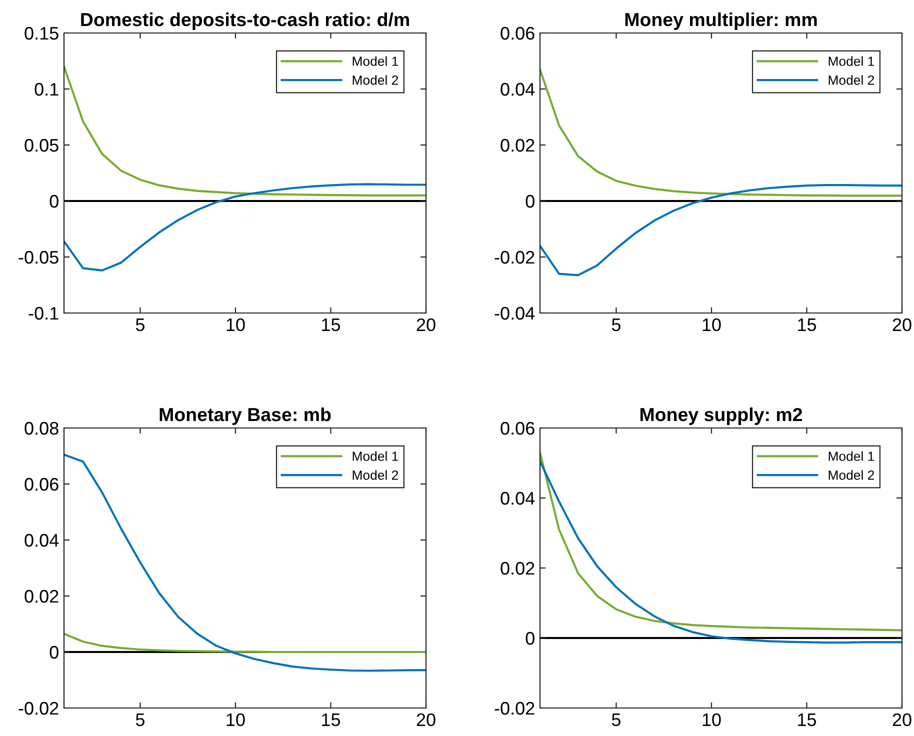  I want to click on y-tick-label: 0.08, so click(41, 428).